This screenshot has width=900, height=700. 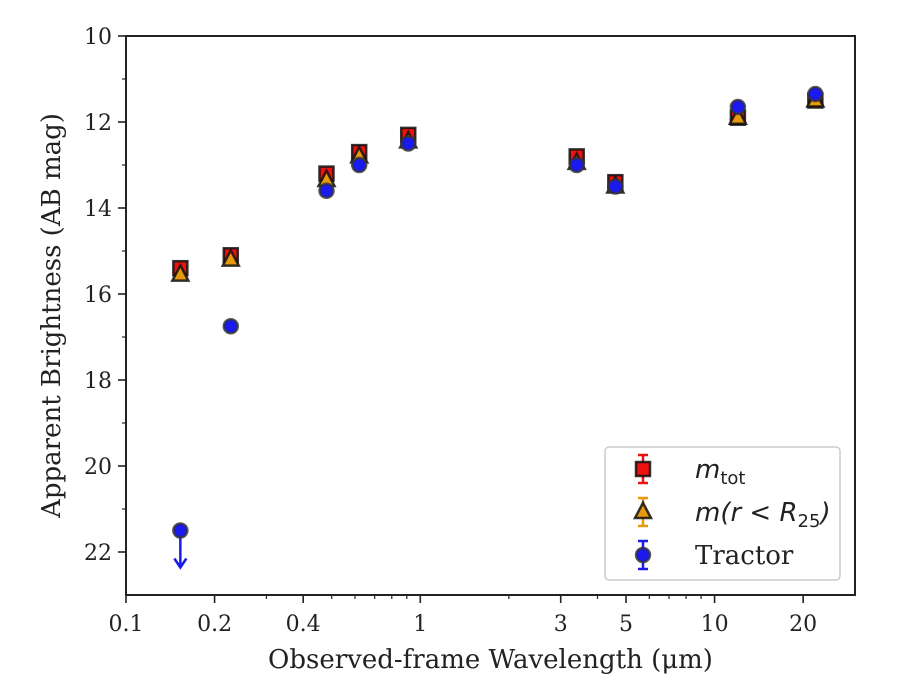 What do you see at coordinates (803, 624) in the screenshot?
I see `x-tick-label: 20` at bounding box center [803, 624].